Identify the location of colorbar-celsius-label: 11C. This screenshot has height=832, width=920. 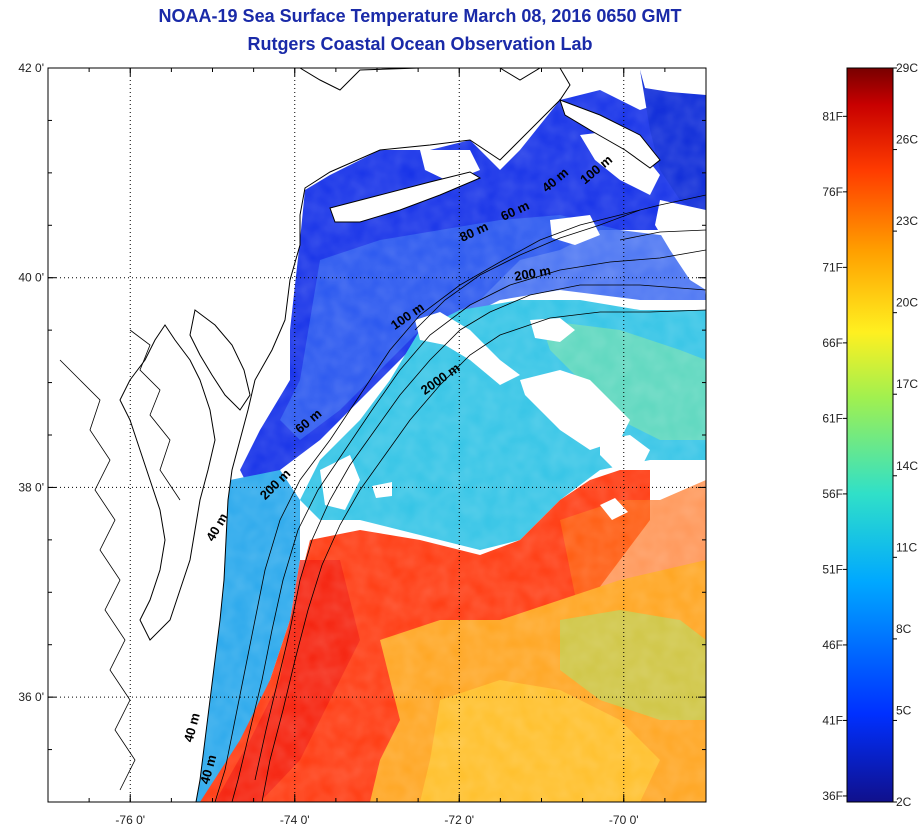
(906, 547).